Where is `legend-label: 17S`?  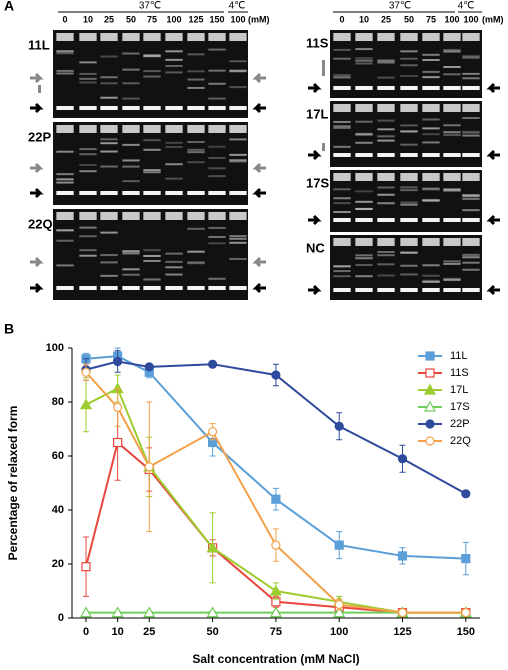 legend-label: 17S is located at coordinates (460, 407).